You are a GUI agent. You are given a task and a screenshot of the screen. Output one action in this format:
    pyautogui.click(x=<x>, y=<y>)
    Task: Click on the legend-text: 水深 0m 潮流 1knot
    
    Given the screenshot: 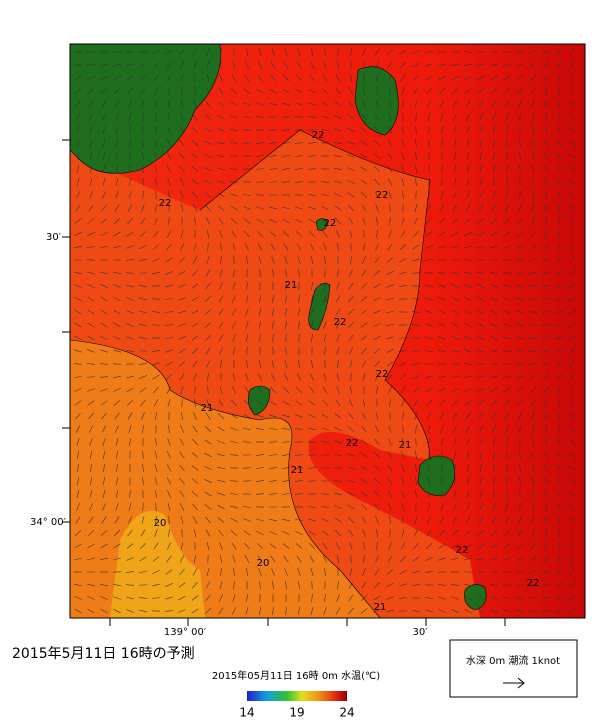 What is the action you would take?
    pyautogui.click(x=513, y=660)
    